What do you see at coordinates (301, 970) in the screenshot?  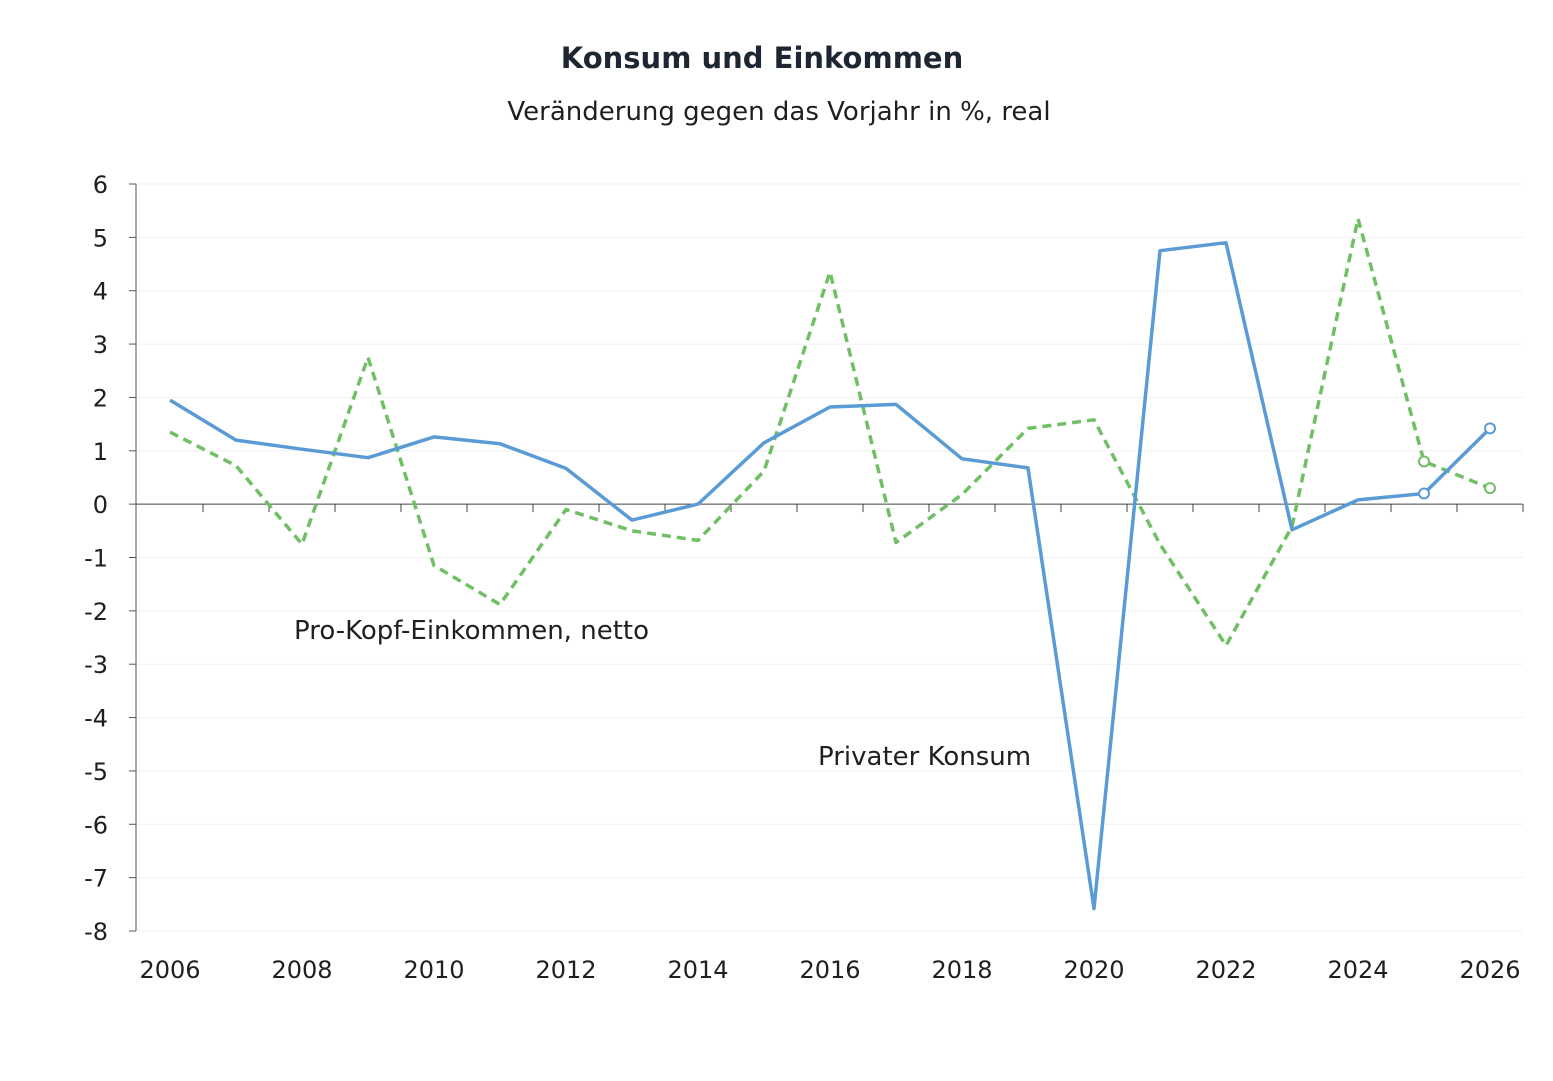 I see `x-tick-label: 2008` at bounding box center [301, 970].